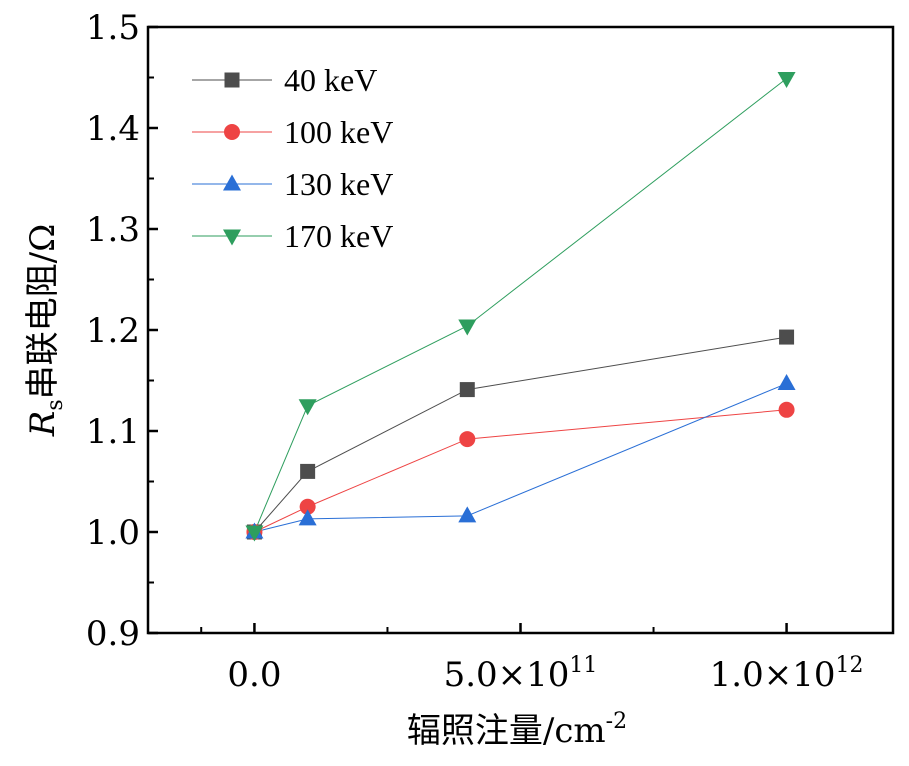 The image size is (909, 766). I want to click on y-axis-title-subscript: s, so click(55, 404).